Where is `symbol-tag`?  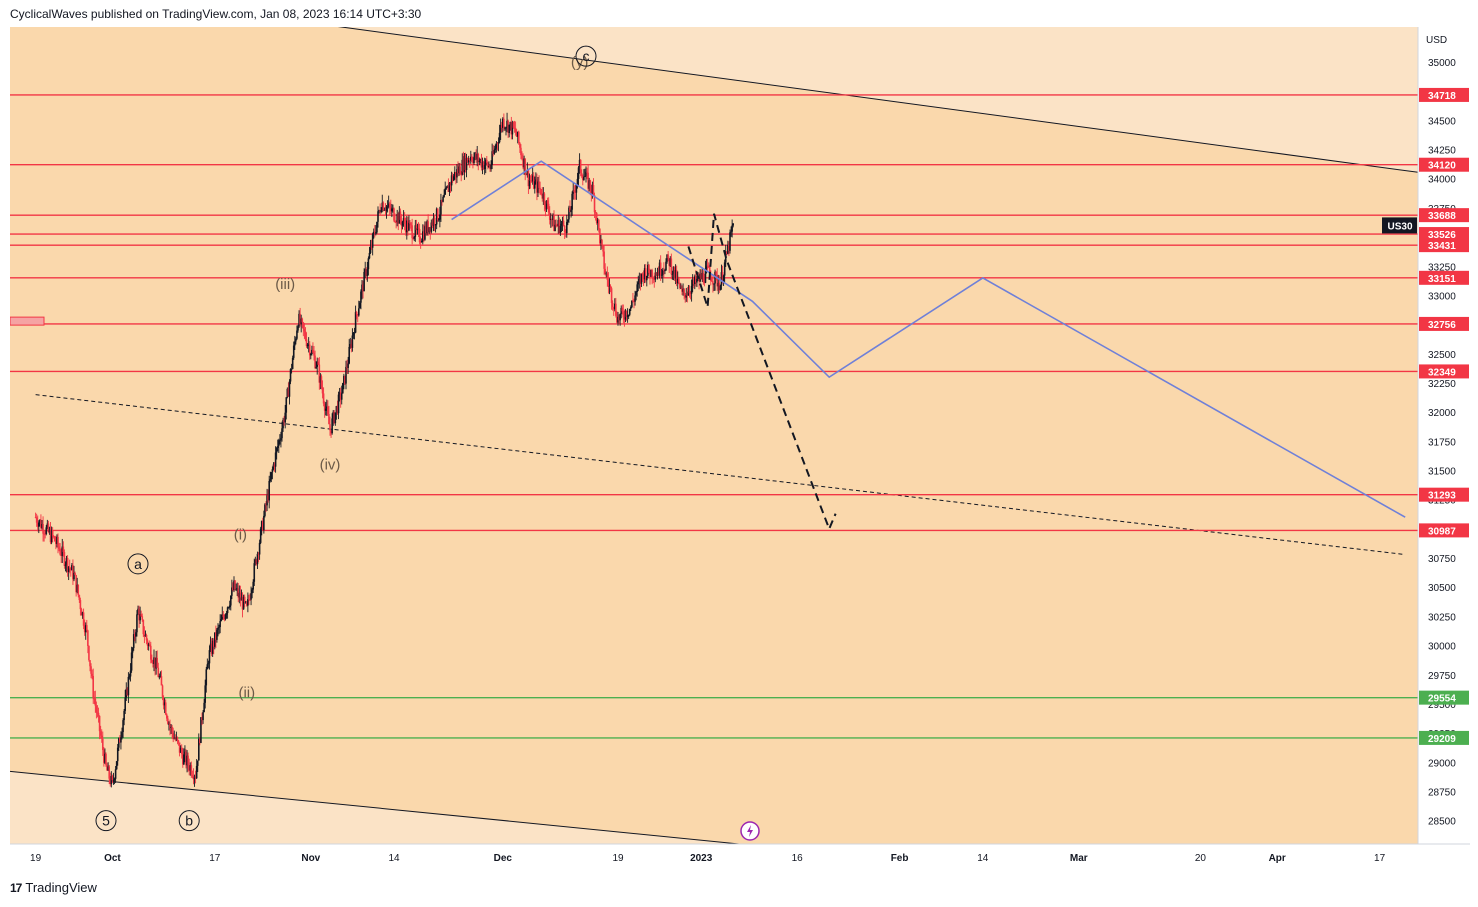 symbol-tag is located at coordinates (1399, 225).